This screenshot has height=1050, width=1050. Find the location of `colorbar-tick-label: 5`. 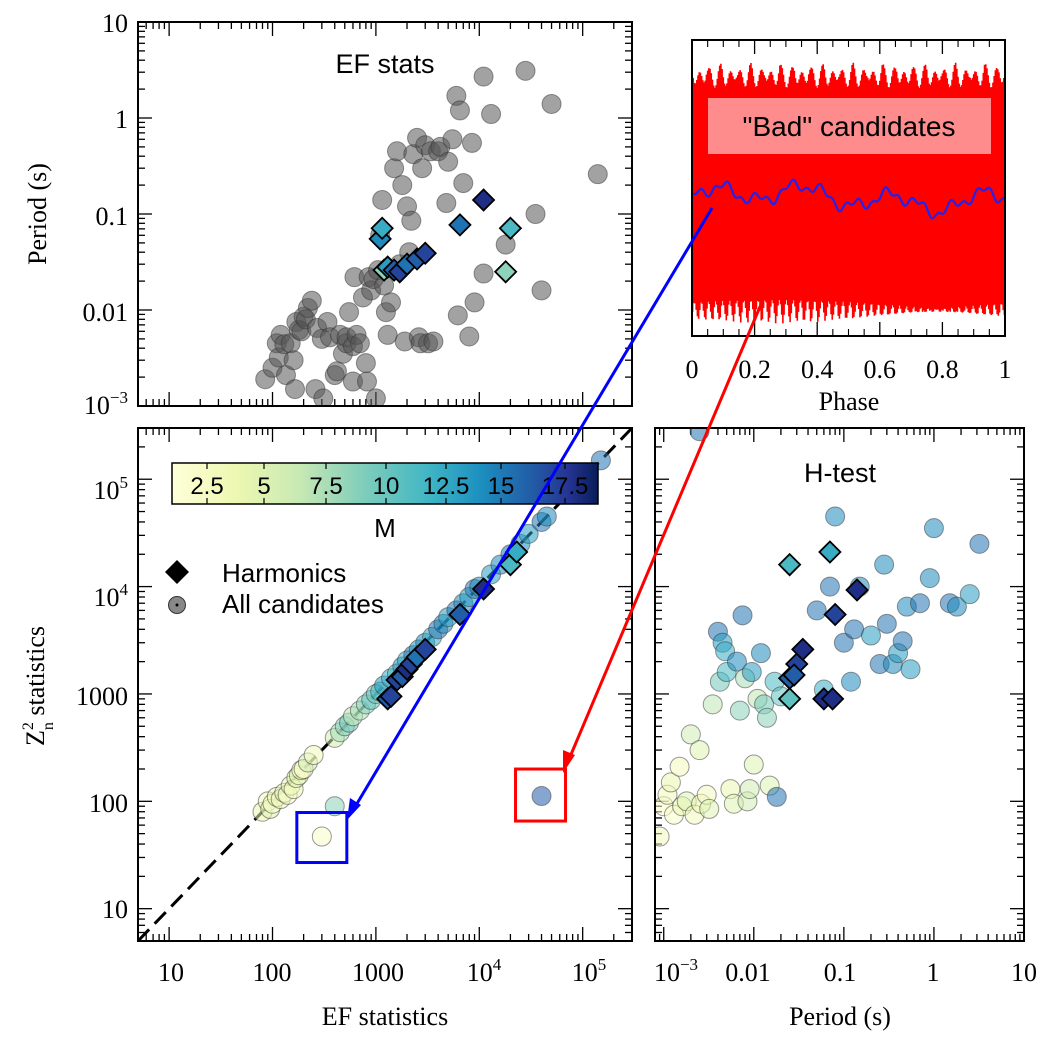

colorbar-tick-label: 5 is located at coordinates (263, 486).